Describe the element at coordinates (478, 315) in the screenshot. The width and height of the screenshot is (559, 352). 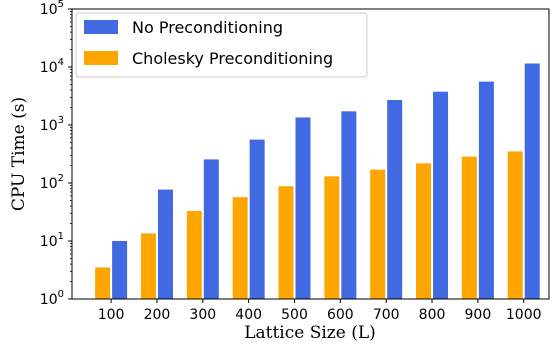
I see `x-tick-label-900: 900` at that location.